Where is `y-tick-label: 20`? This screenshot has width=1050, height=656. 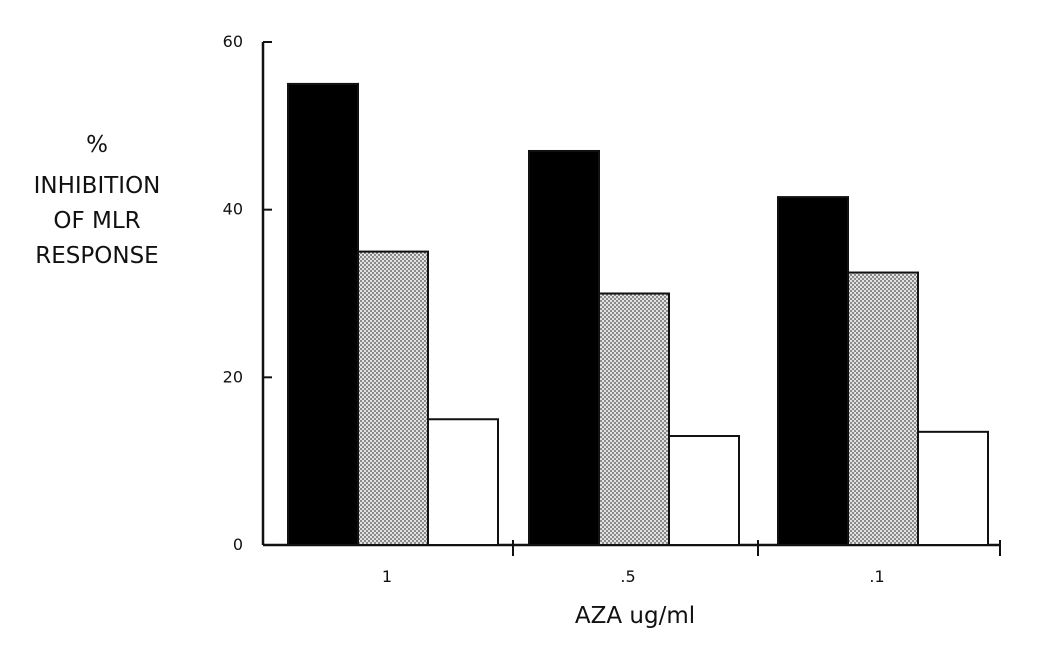
y-tick-label: 20 is located at coordinates (233, 376).